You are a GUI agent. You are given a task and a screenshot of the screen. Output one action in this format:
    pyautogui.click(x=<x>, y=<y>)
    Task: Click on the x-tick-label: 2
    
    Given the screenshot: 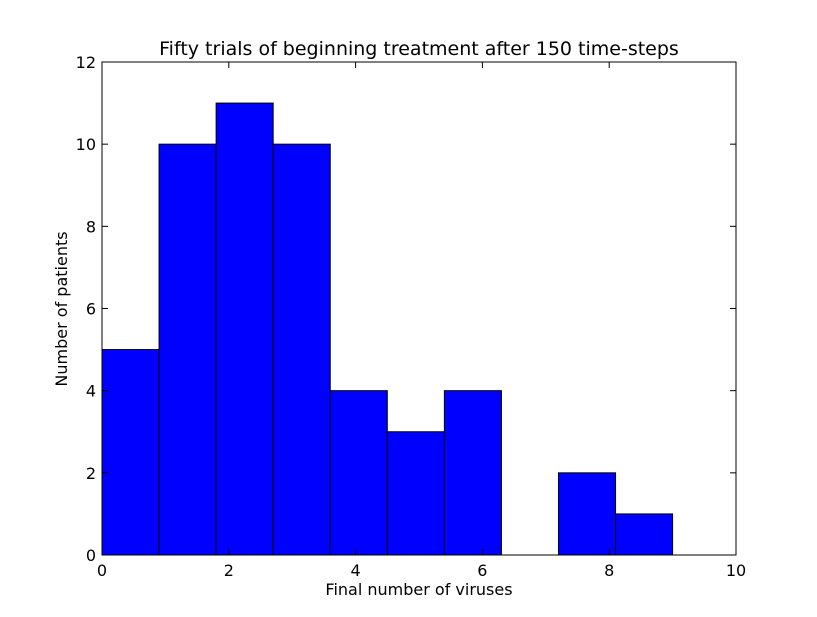 What is the action you would take?
    pyautogui.click(x=229, y=570)
    